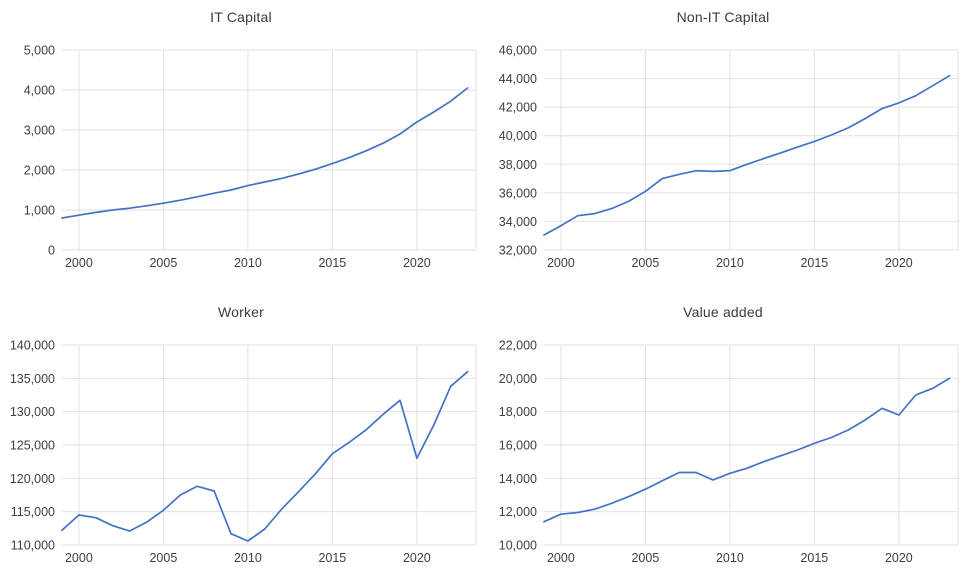  I want to click on y-tick-label: 125,000, so click(32, 446).